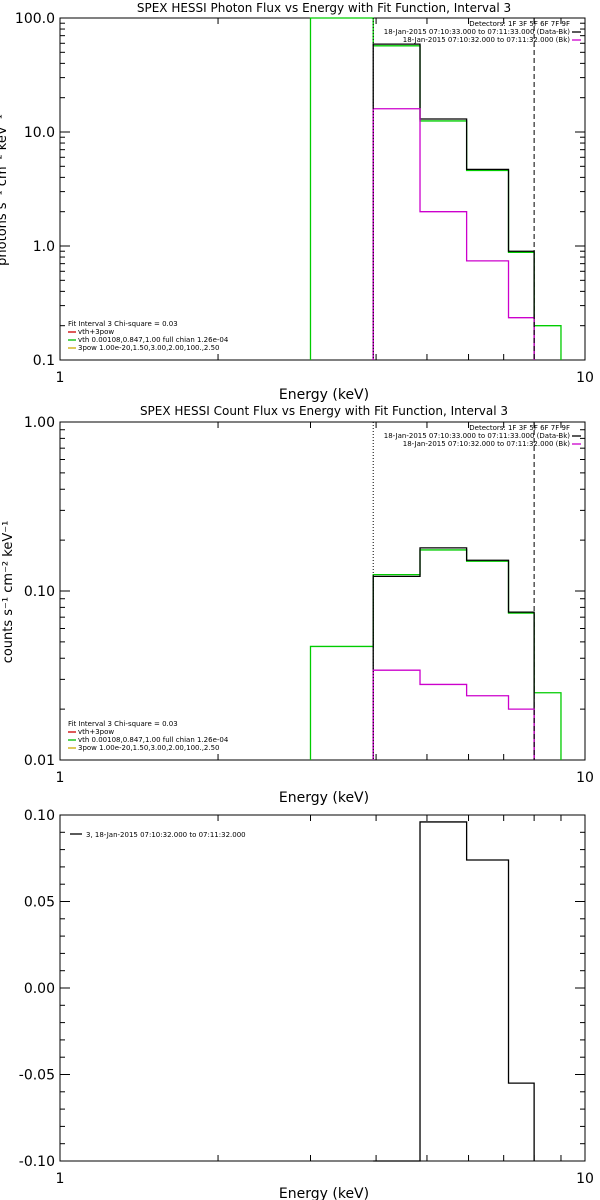 The image size is (600, 1200). Describe the element at coordinates (149, 748) in the screenshot. I see `count-flux-legend-entry: 3pow 1.00e-20,1.50,3.00,2.00,100.,2.50` at that location.